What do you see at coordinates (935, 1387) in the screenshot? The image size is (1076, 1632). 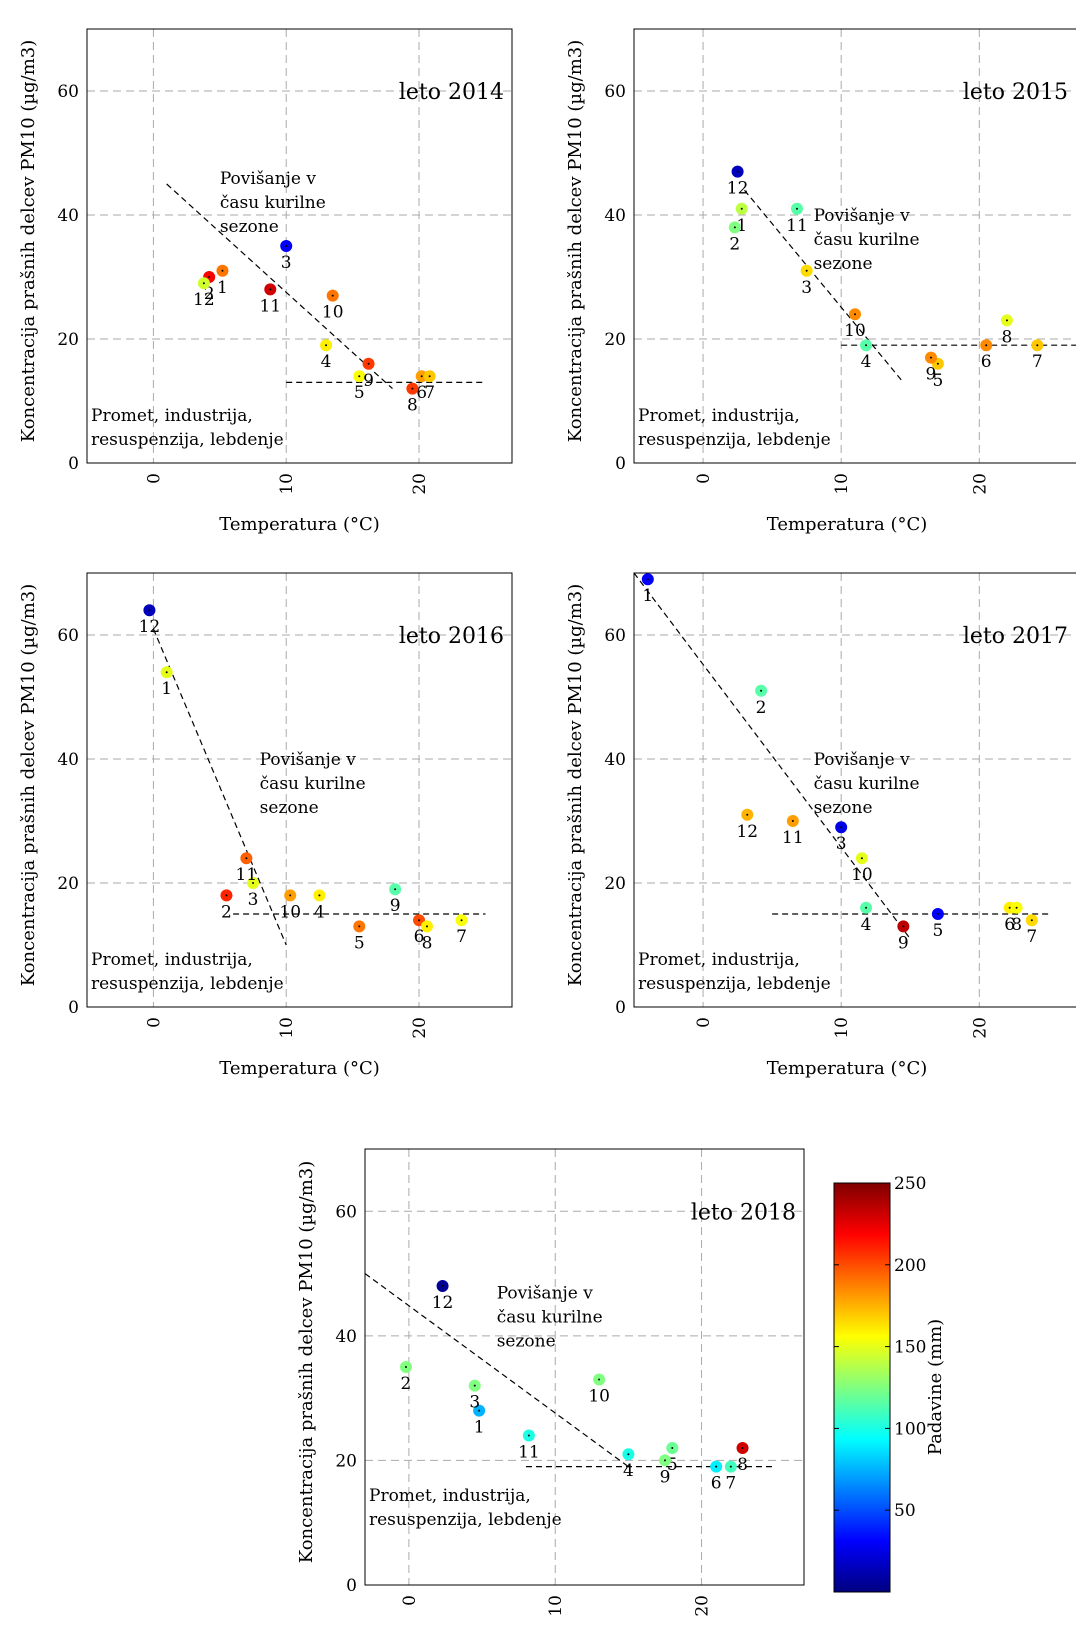 I see `colorbar-label: Padavine (mm)` at bounding box center [935, 1387].